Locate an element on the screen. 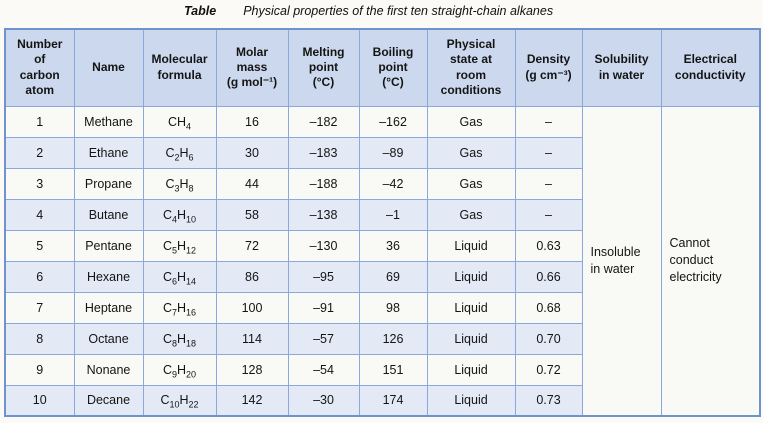 The image size is (763, 423). cell-name: Pentane is located at coordinates (108, 245).